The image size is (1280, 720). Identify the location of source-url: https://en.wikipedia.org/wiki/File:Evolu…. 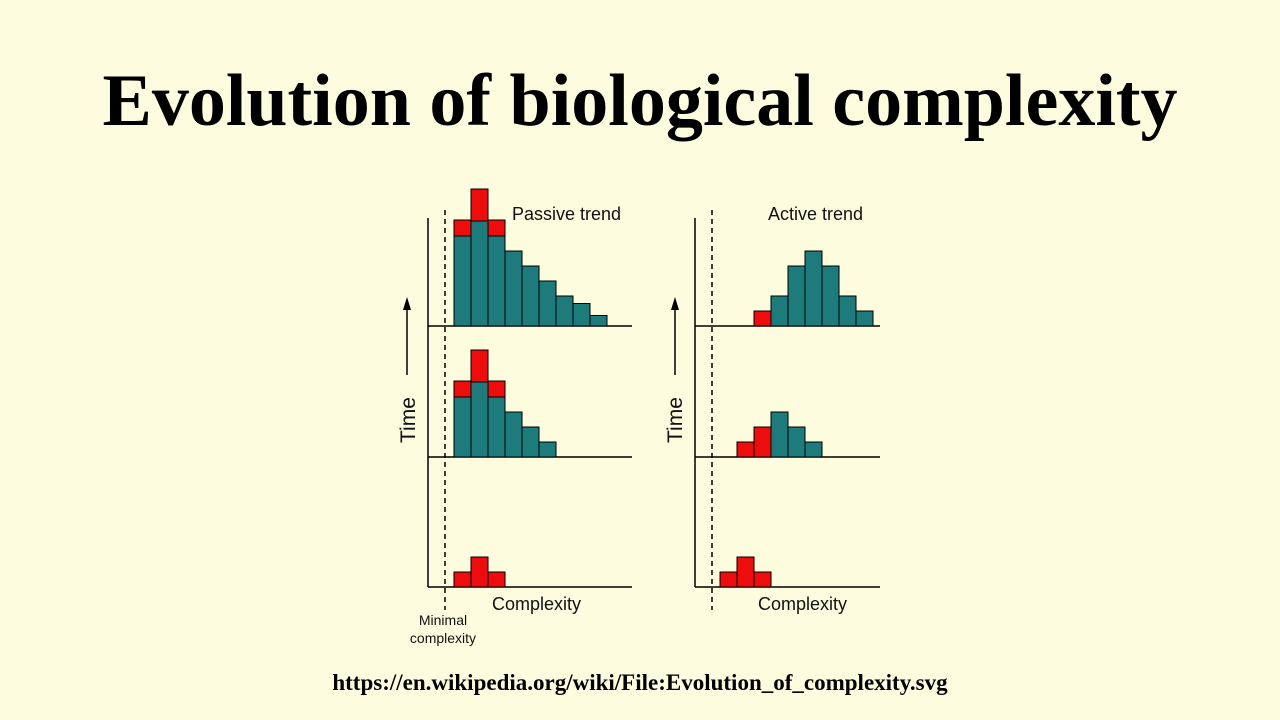
(640, 682).